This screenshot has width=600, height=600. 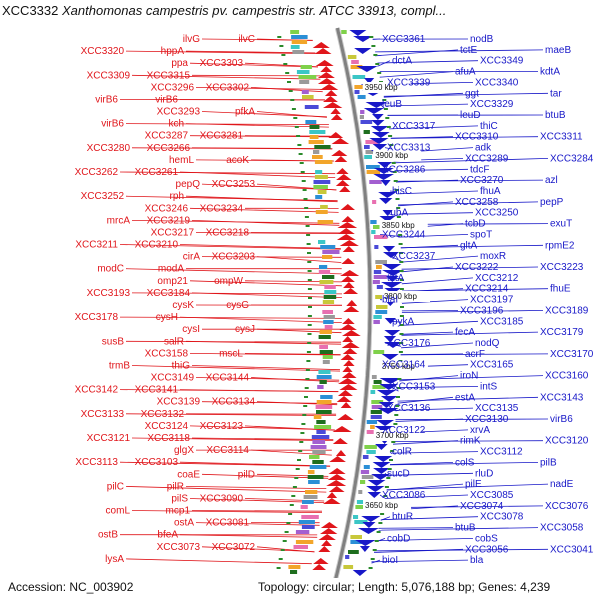 I want to click on gene-label: XCC3270, so click(x=482, y=180).